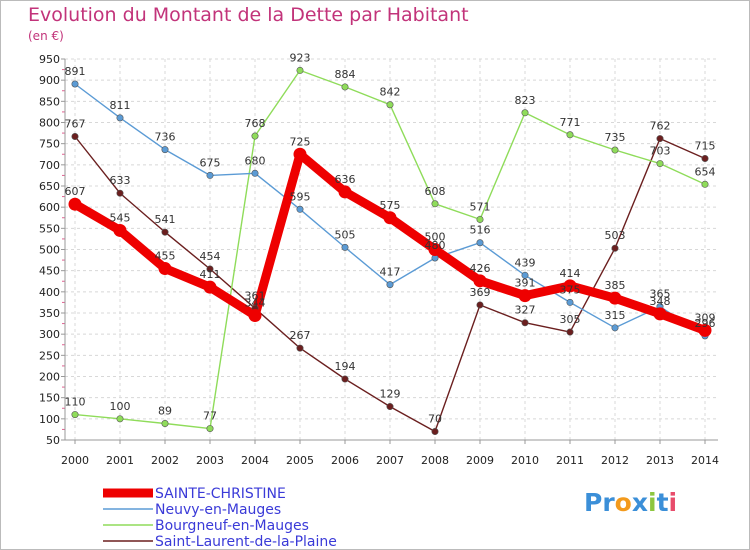 Image resolution: width=750 pixels, height=550 pixels. What do you see at coordinates (639, 502) in the screenshot?
I see `logo-part: x` at bounding box center [639, 502].